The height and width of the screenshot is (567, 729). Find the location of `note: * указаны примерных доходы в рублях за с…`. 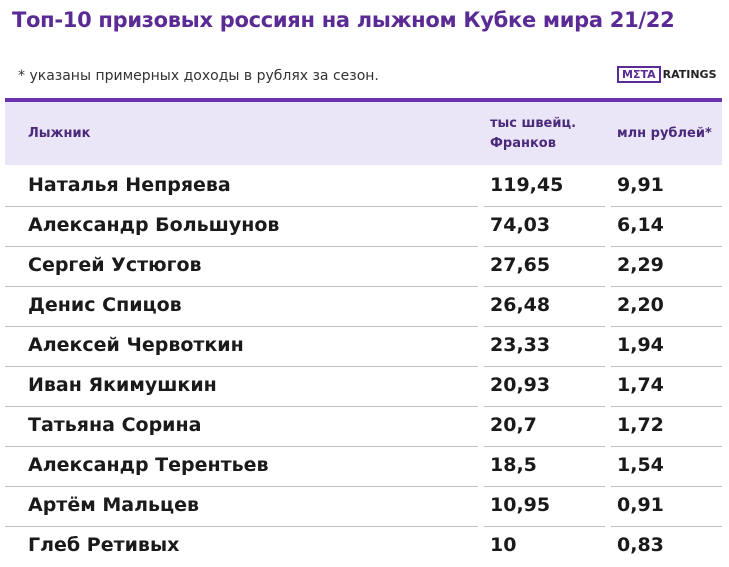

note: * указаны примерных доходы в рублях за с… is located at coordinates (198, 76).